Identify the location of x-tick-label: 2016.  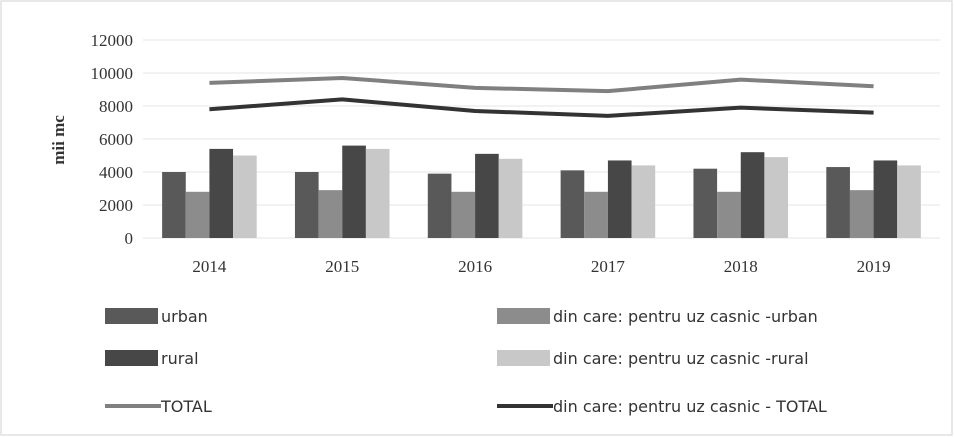
(475, 266).